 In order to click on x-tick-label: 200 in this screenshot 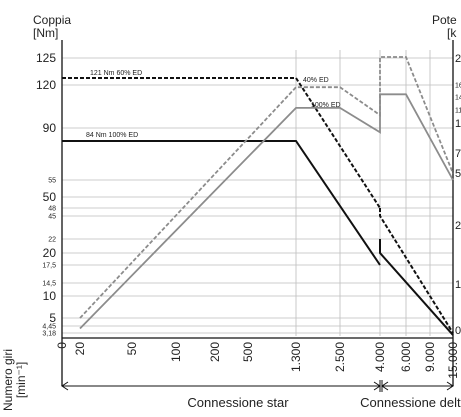, I will do `click(215, 352)`.